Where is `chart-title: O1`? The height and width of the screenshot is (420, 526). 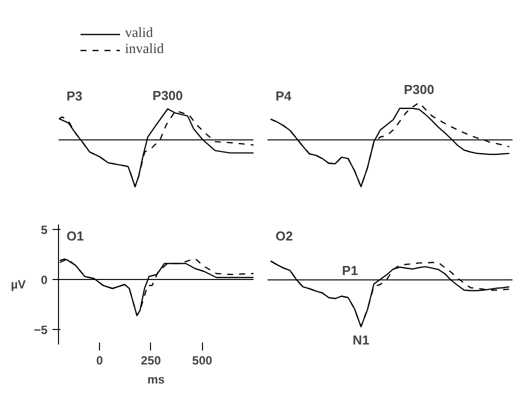 chart-title: O1 is located at coordinates (75, 236).